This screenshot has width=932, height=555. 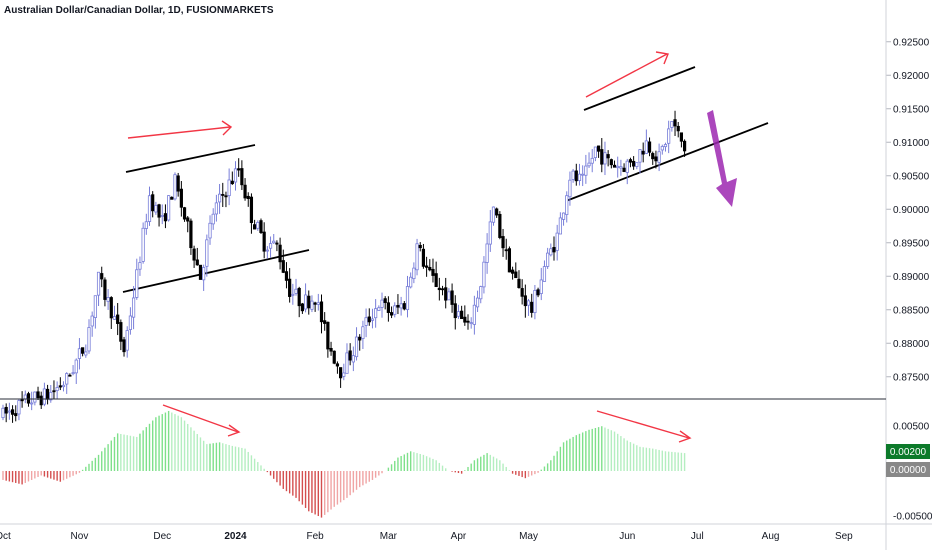 What do you see at coordinates (643, 424) in the screenshot?
I see `red-arrow-hist-right-line` at bounding box center [643, 424].